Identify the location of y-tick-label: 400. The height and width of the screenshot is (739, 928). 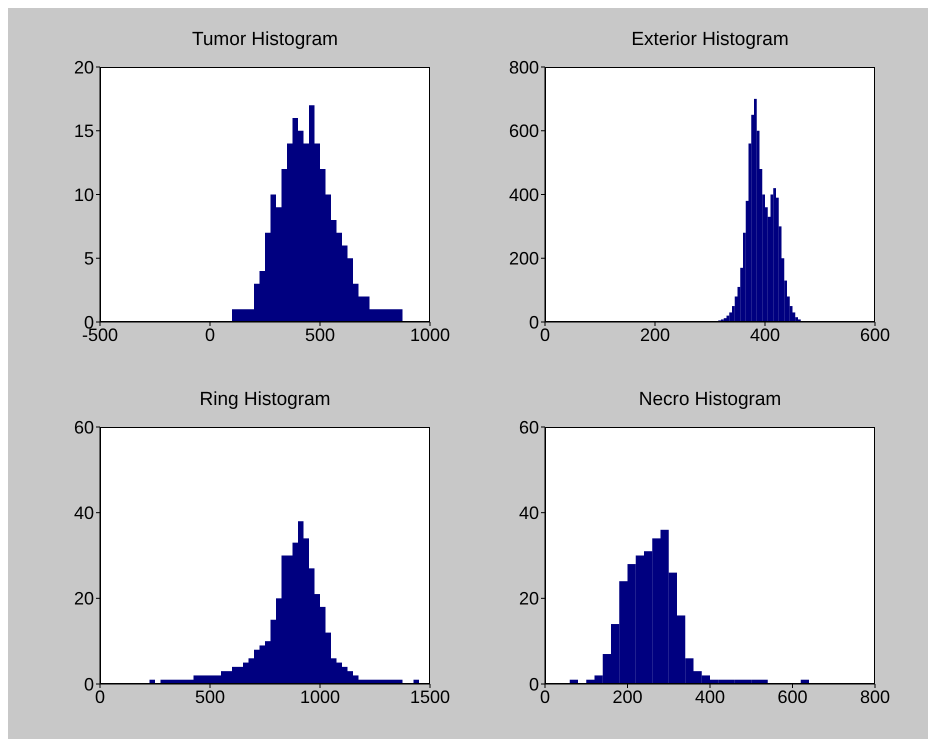
(523, 194).